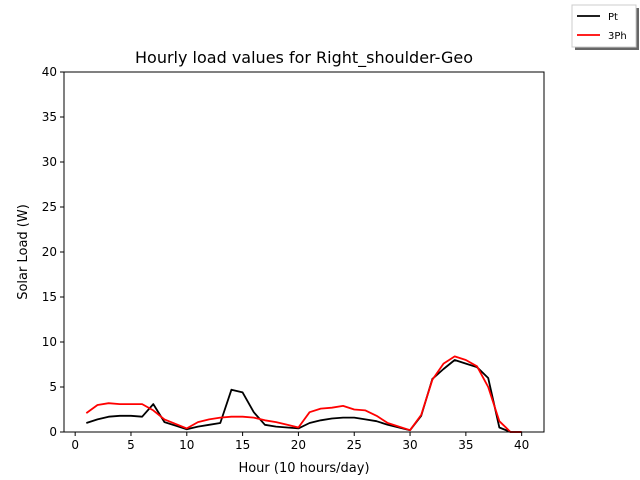 The image size is (640, 480). I want to click on x-axis-ticks: 0 5 10 15 20 25 30 35 40, so click(300, 442).